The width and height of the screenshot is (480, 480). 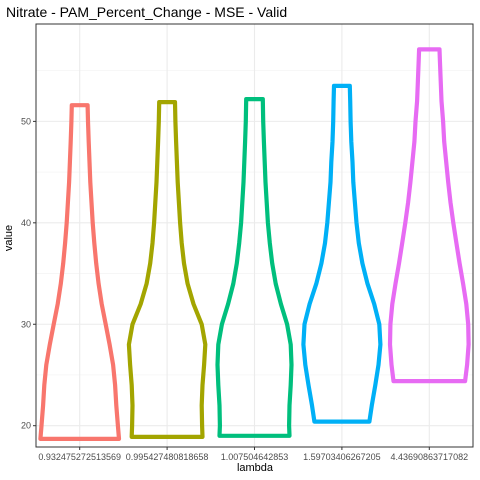 What do you see at coordinates (255, 457) in the screenshot?
I see `x-tick-label: 1.007504642853` at bounding box center [255, 457].